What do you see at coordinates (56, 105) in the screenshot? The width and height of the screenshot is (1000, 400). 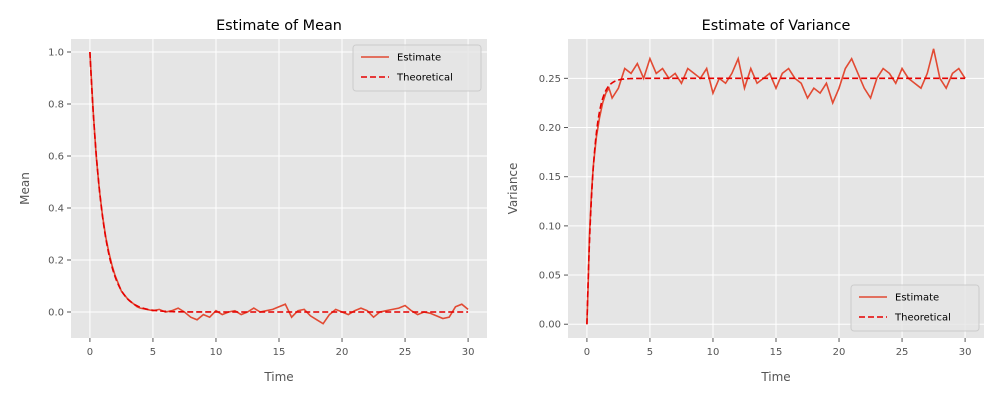 I see `y-tick-label: 0.8` at bounding box center [56, 105].